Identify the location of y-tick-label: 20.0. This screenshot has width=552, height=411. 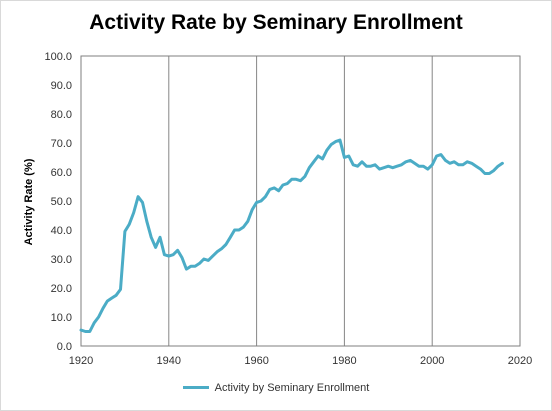
(61, 289).